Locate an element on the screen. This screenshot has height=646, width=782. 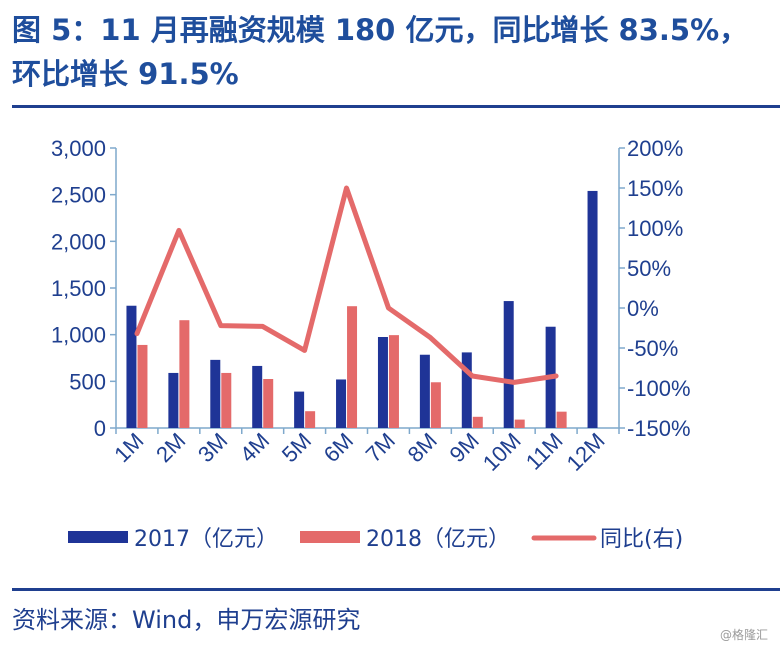
right-tick-label: 100% is located at coordinates (655, 228).